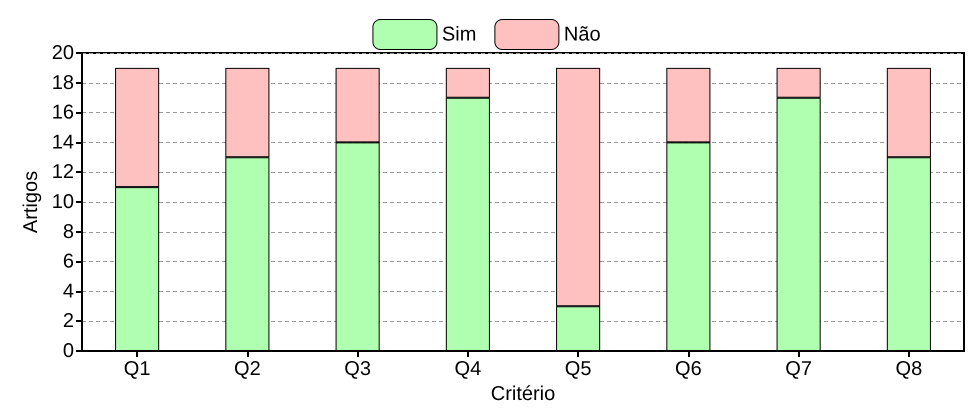  What do you see at coordinates (468, 369) in the screenshot?
I see `x-tick-label: Q4` at bounding box center [468, 369].